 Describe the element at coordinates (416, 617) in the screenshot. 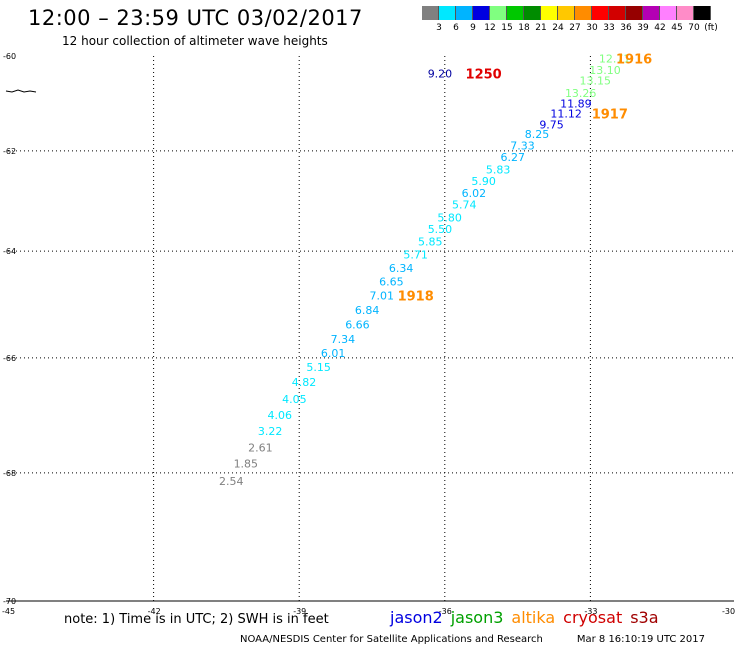

I see `mission-legend-jason2: jason2` at that location.